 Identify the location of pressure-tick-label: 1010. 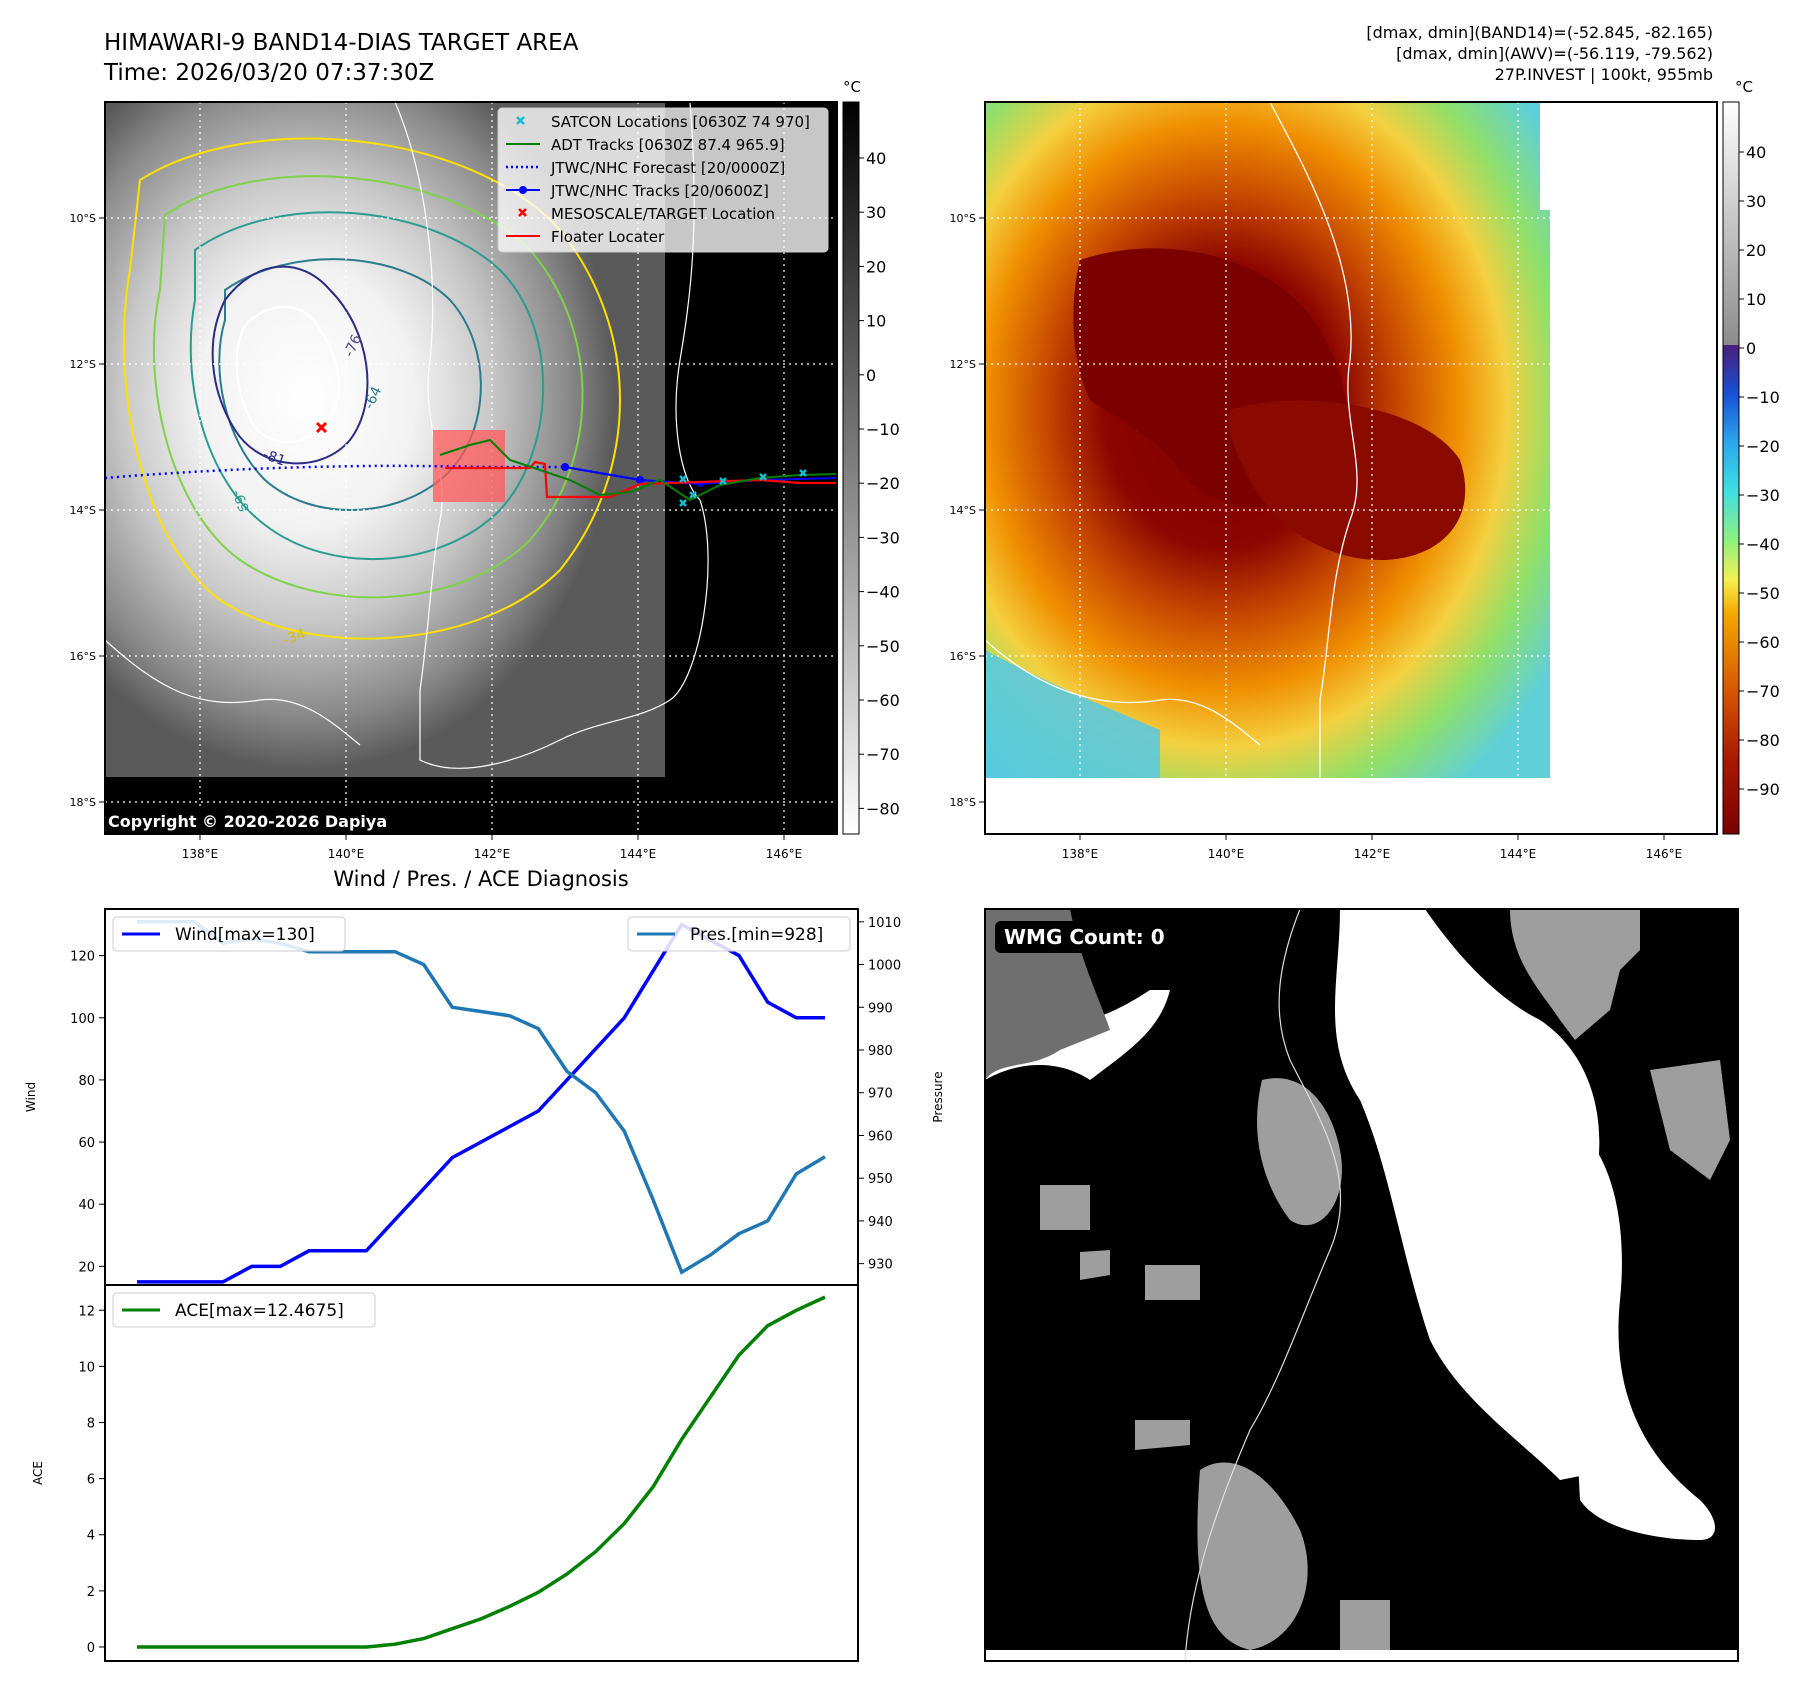
(884, 923).